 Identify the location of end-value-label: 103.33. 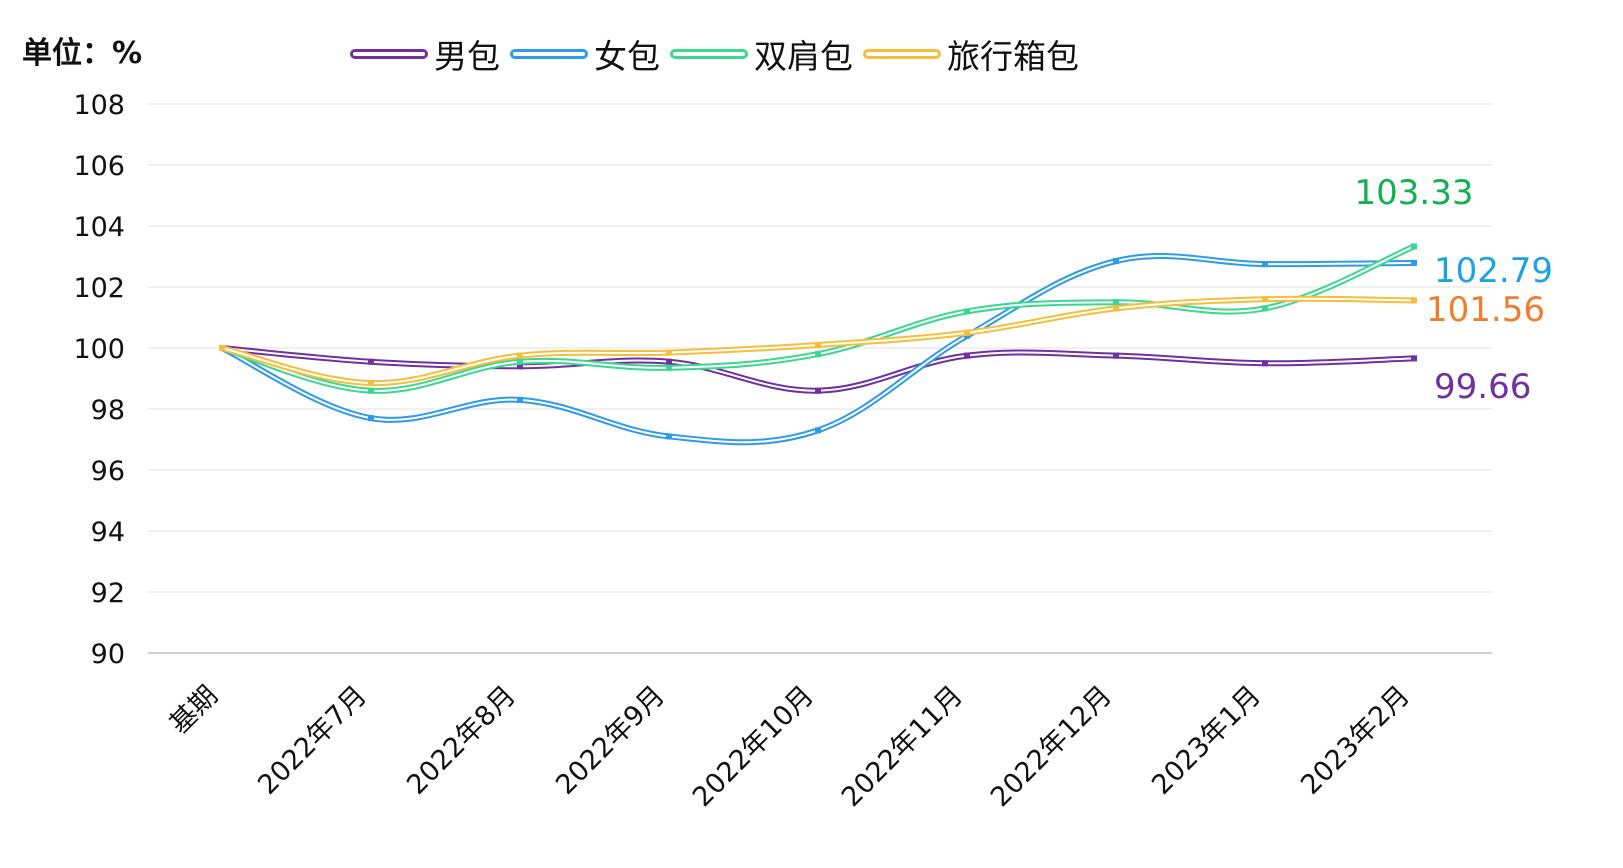
(1414, 193).